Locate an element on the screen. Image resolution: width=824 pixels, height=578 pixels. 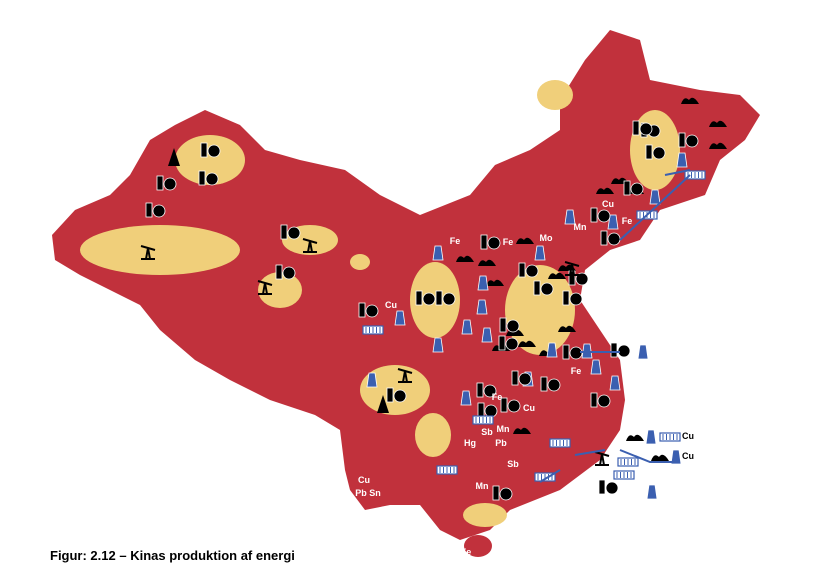
rig-icon is located at coordinates (383, 404).